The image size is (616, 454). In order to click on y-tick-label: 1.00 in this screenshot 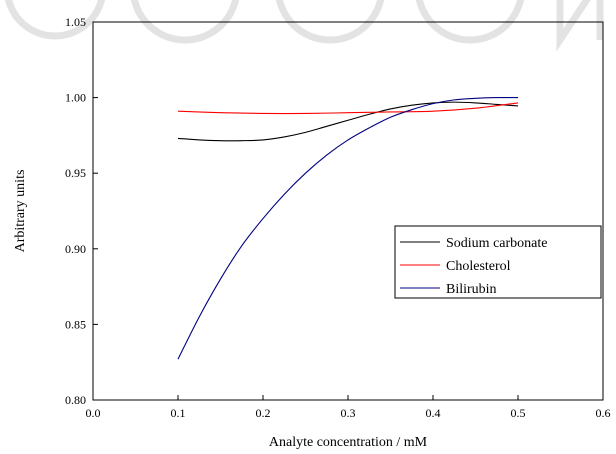, I will do `click(75, 98)`.